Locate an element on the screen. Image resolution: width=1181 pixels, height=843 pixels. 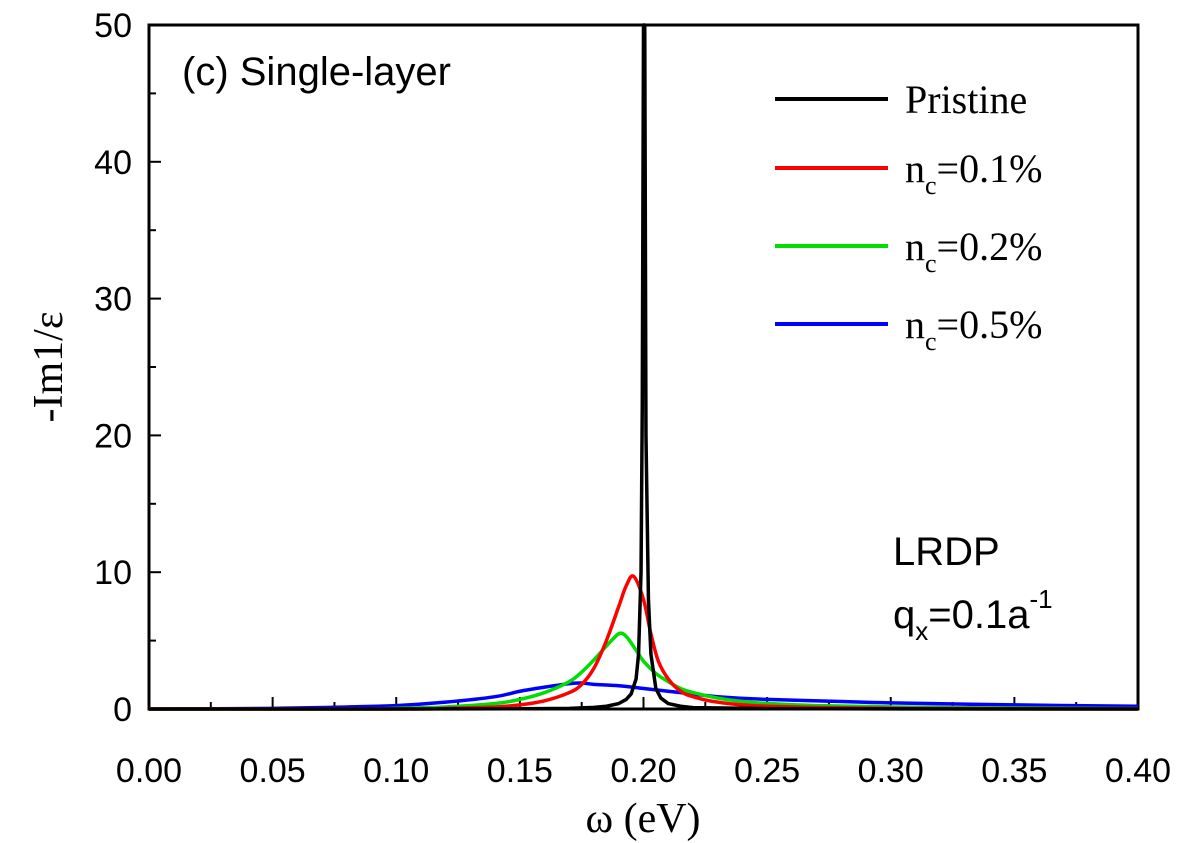
annotation-line1: LRDP is located at coordinates (946, 552).